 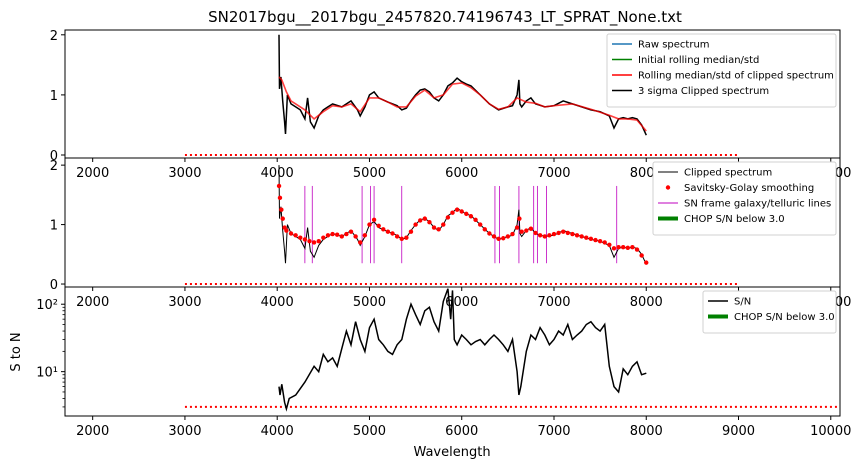 What do you see at coordinates (646, 302) in the screenshot?
I see `x-tick-label: 8000` at bounding box center [646, 302].